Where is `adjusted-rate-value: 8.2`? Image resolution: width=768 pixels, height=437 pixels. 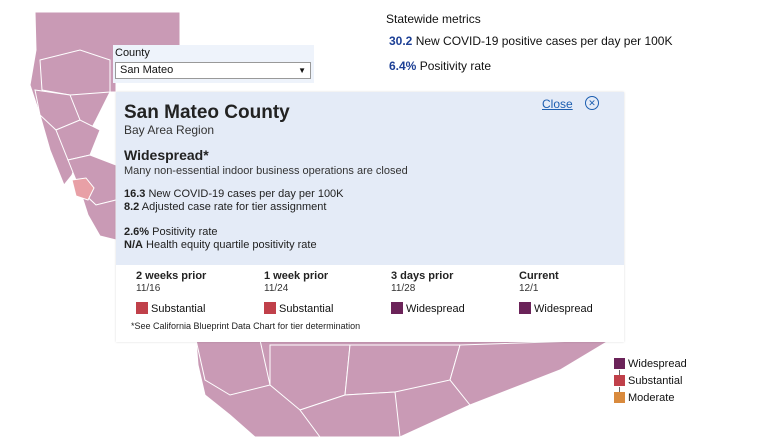 adjusted-rate-value: 8.2 is located at coordinates (132, 207).